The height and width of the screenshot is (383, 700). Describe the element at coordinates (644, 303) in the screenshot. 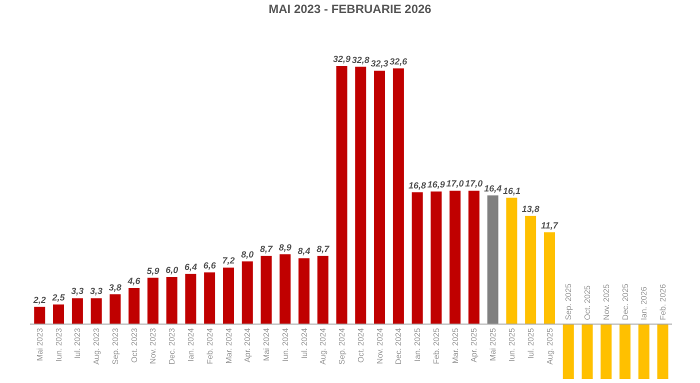

I see `x-tick-label: Ian. 2026` at that location.